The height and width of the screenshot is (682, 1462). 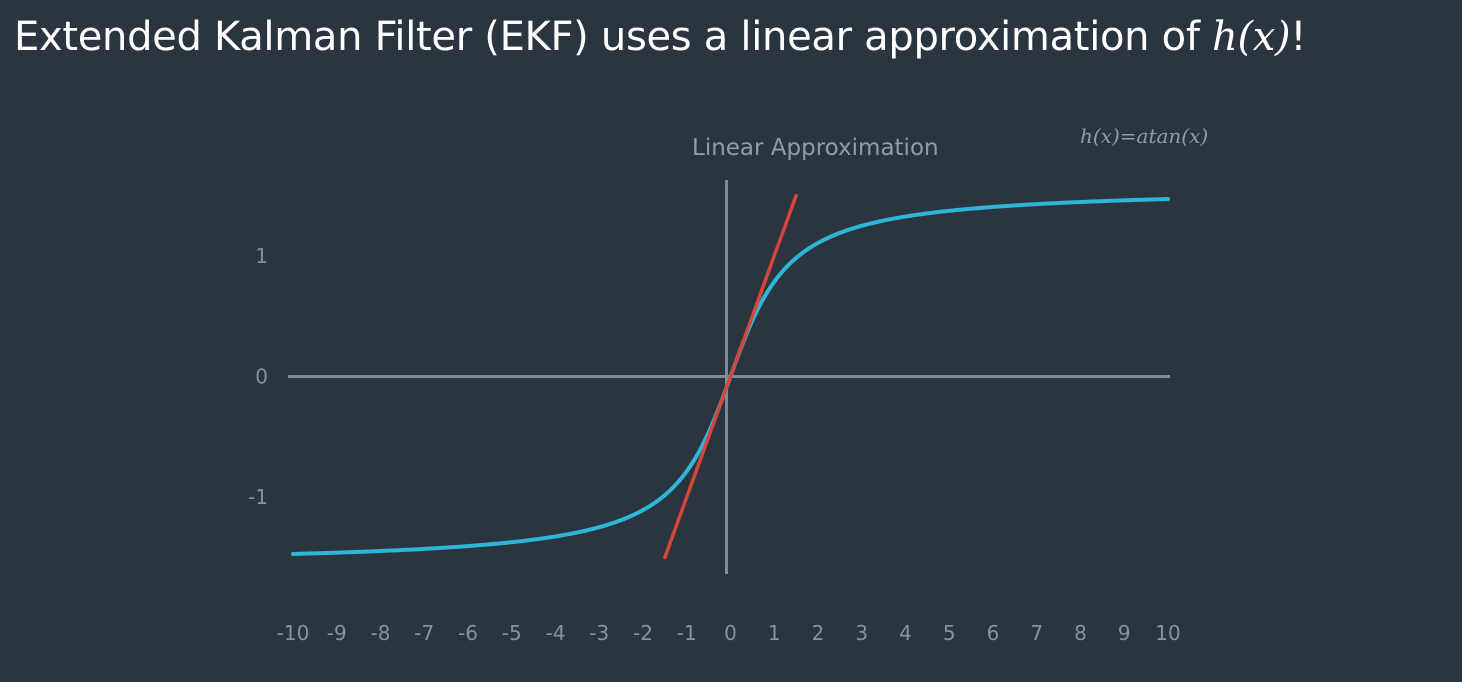 What do you see at coordinates (643, 633) in the screenshot?
I see `x-tick-label: -2` at bounding box center [643, 633].